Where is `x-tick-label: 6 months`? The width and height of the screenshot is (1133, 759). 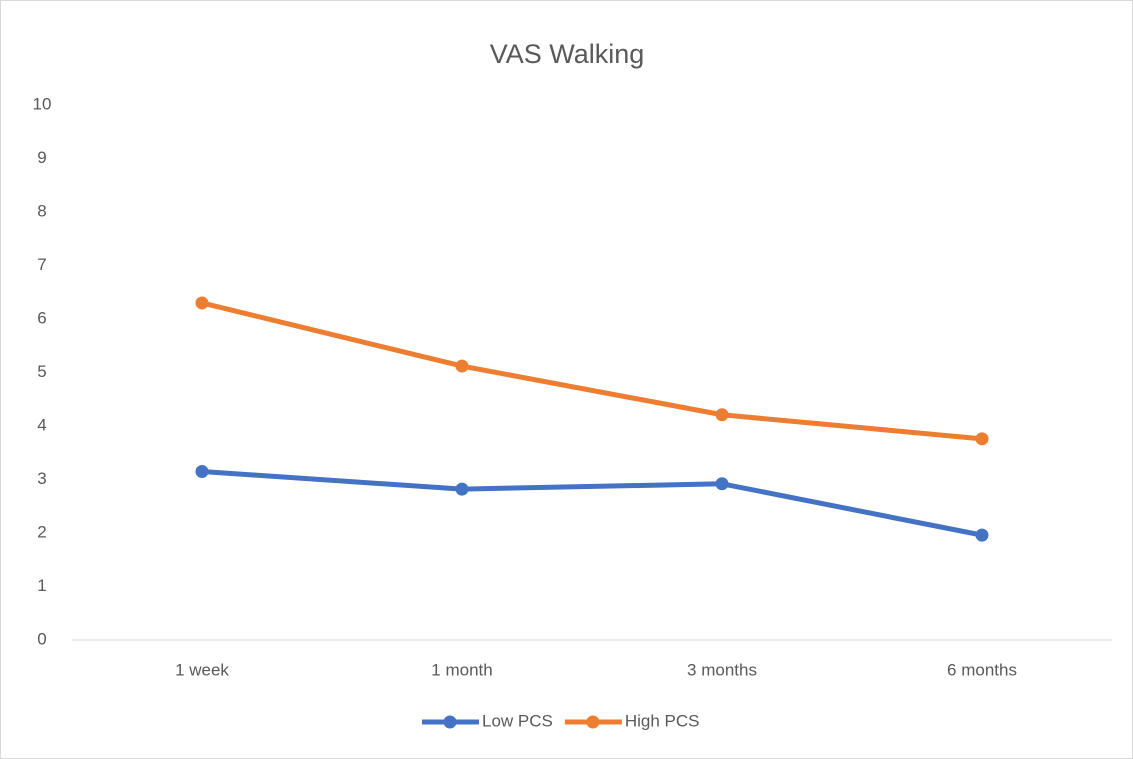 x-tick-label: 6 months is located at coordinates (982, 669).